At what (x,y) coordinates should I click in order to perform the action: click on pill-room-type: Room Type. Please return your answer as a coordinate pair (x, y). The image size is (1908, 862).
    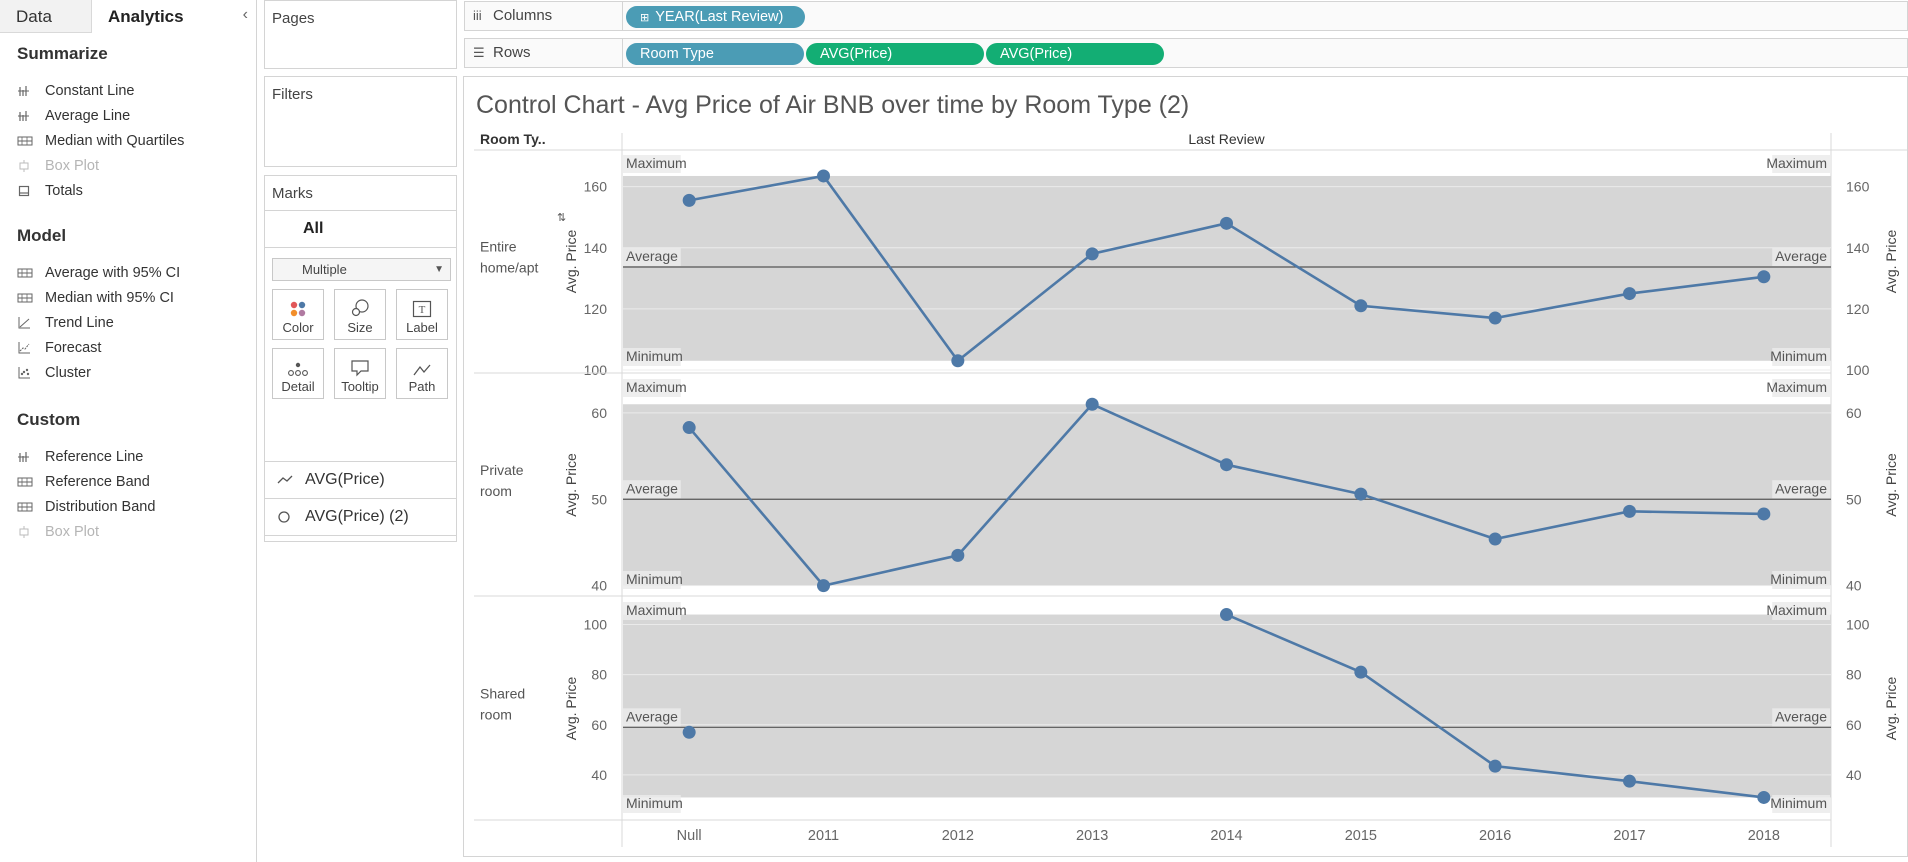
    Looking at the image, I should click on (715, 54).